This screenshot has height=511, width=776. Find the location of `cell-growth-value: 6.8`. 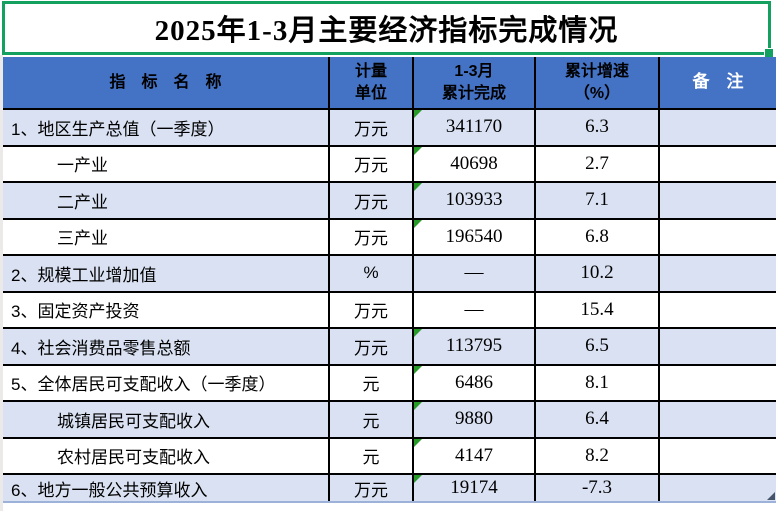

cell-growth-value: 6.8 is located at coordinates (597, 237).